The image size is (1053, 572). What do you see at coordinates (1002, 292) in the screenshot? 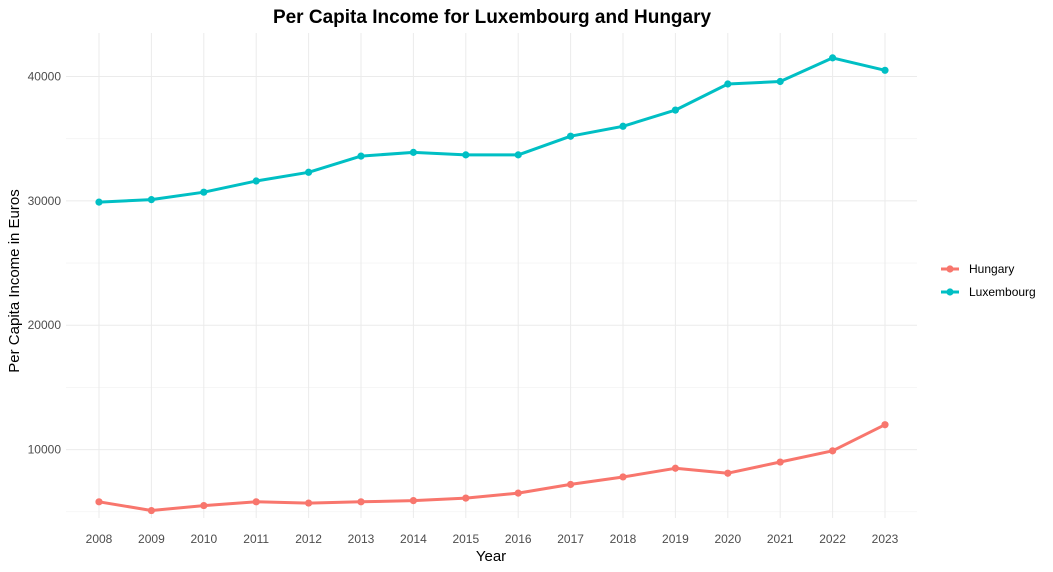
I see `legend-label: Luxembourg` at bounding box center [1002, 292].